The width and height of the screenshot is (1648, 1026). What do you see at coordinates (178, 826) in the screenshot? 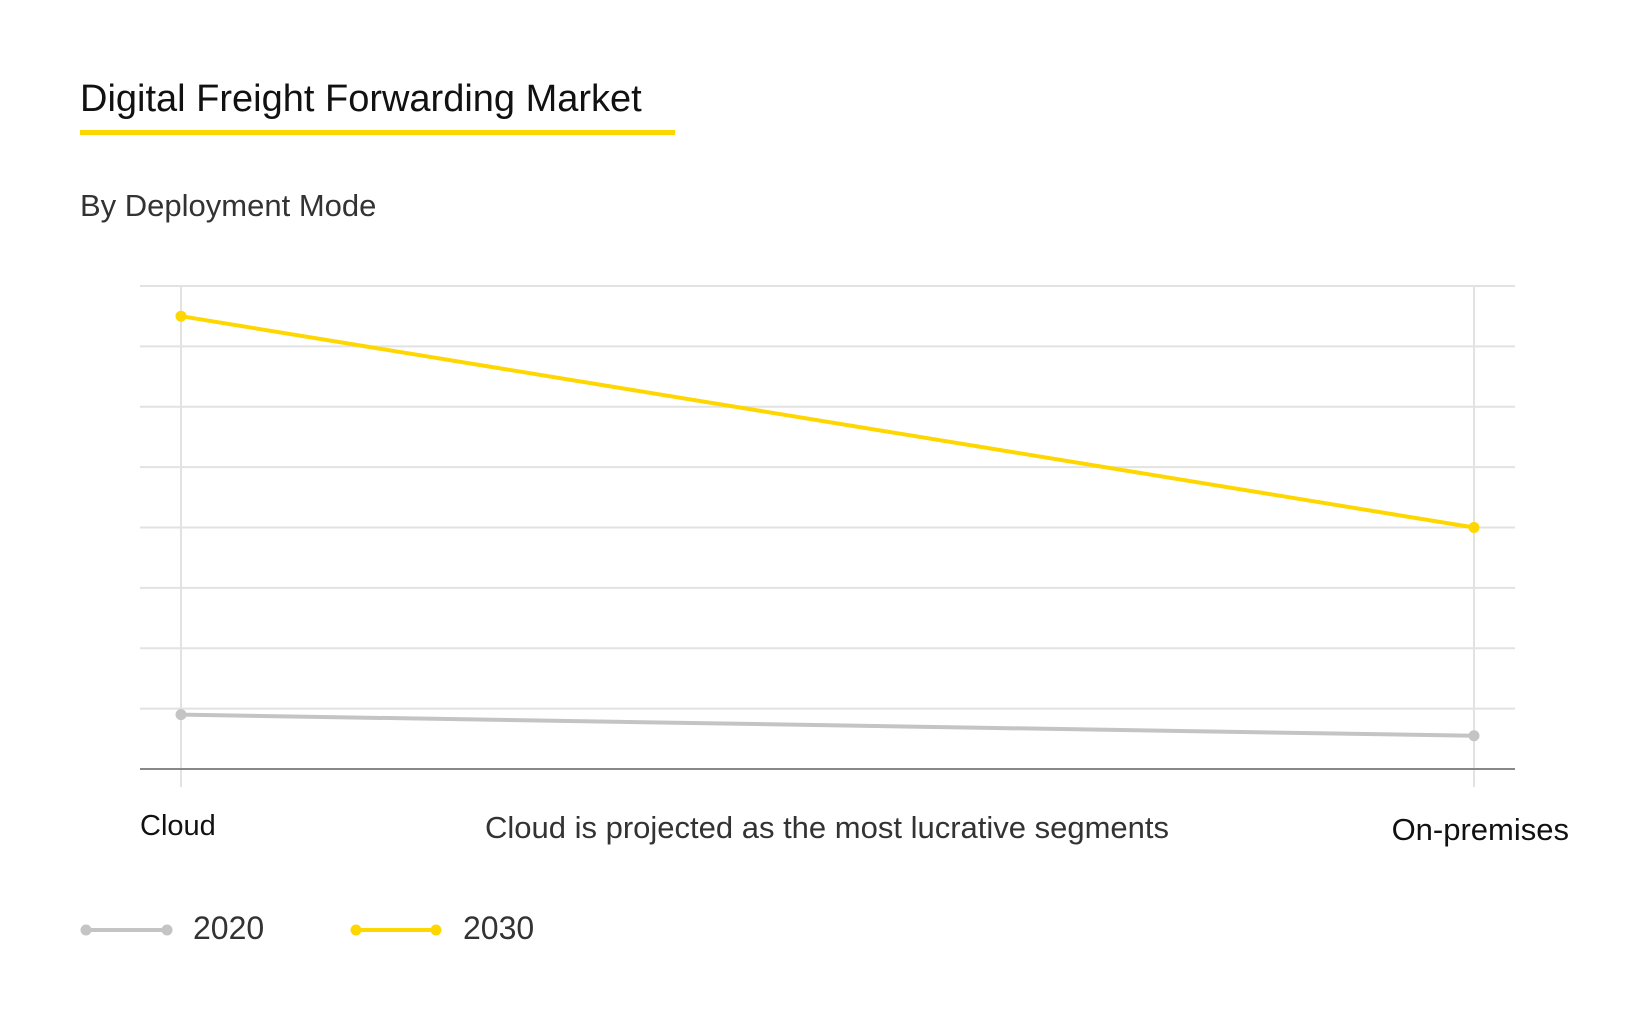
I see `category-label-cloud: Cloud` at bounding box center [178, 826].